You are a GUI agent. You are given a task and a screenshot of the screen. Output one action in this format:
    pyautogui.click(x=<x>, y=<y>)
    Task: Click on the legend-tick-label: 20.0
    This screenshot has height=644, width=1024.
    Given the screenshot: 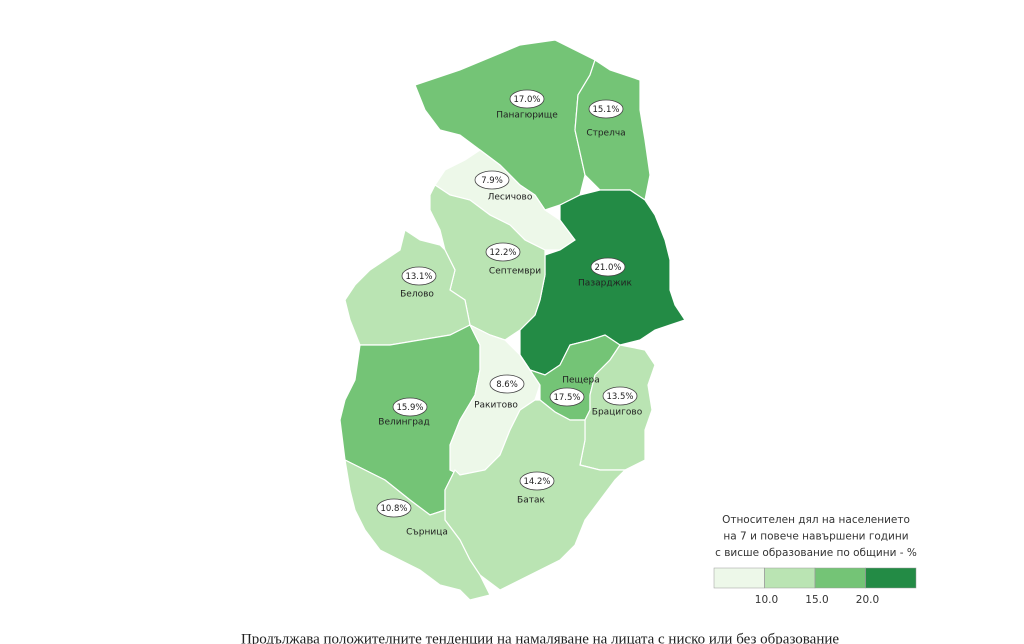 What is the action you would take?
    pyautogui.click(x=867, y=600)
    